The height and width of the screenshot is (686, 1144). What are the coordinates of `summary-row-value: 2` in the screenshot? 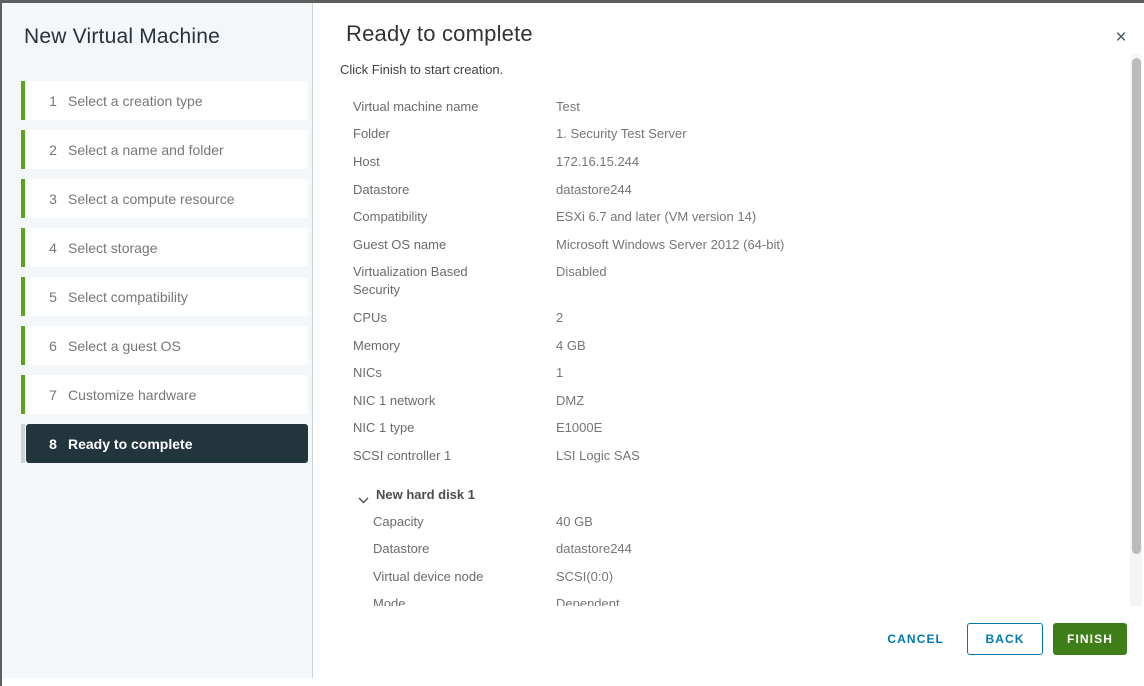 It's located at (560, 317).